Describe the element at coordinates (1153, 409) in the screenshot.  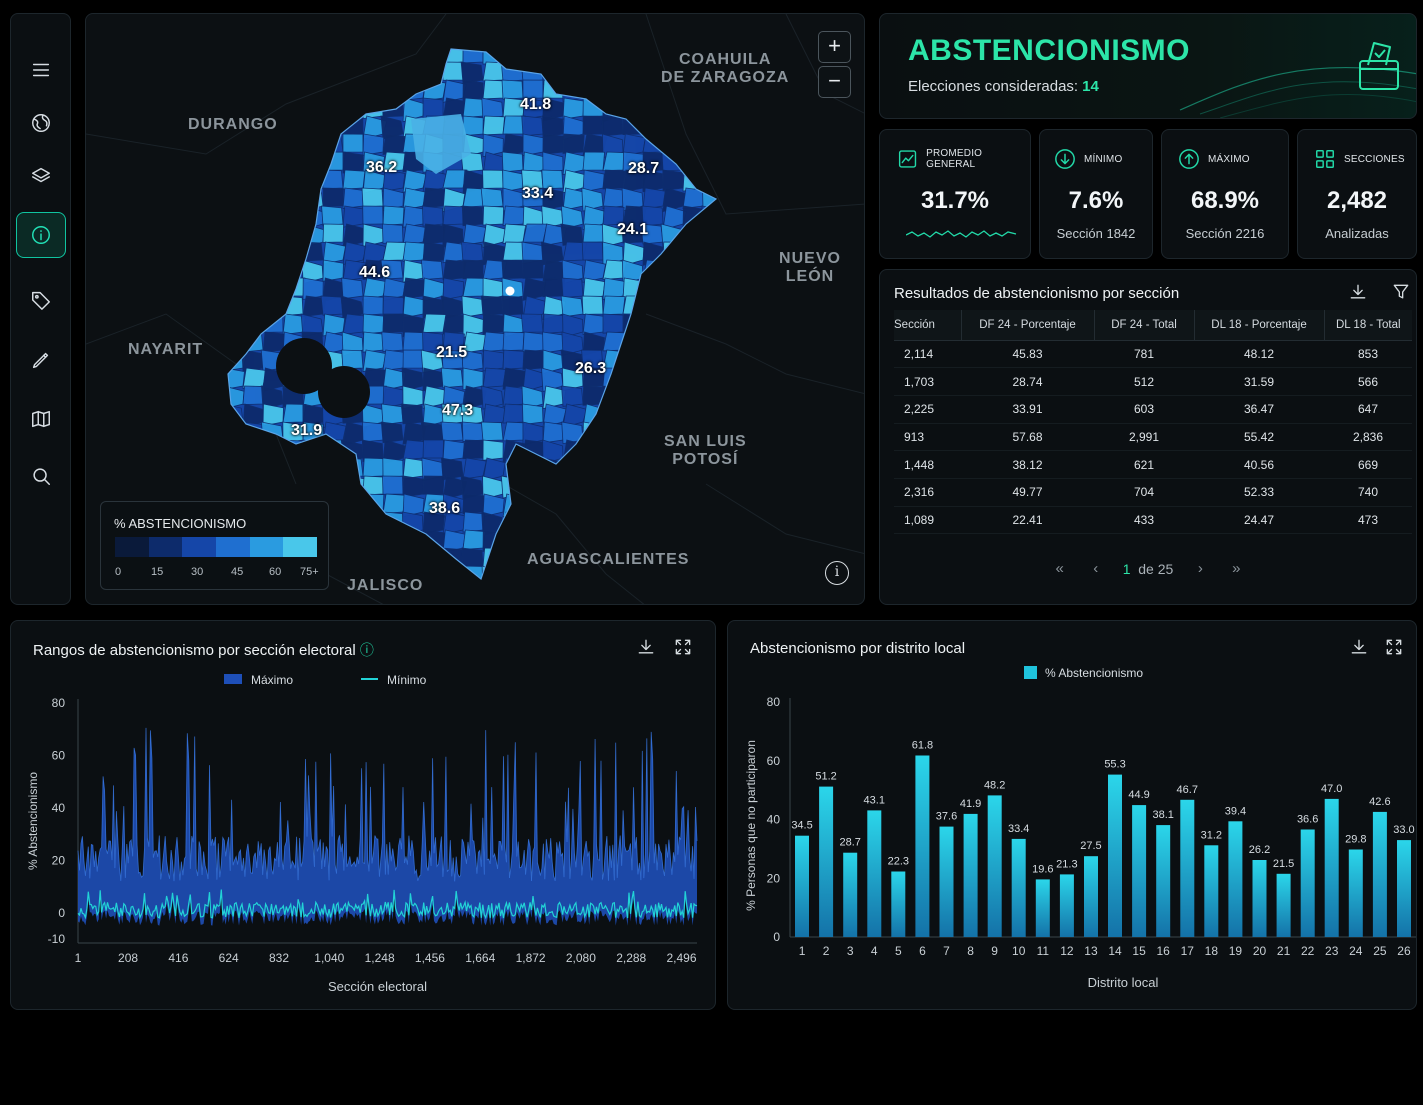
I see `table-row: 2,225 33.91 603 36.47 647` at that location.